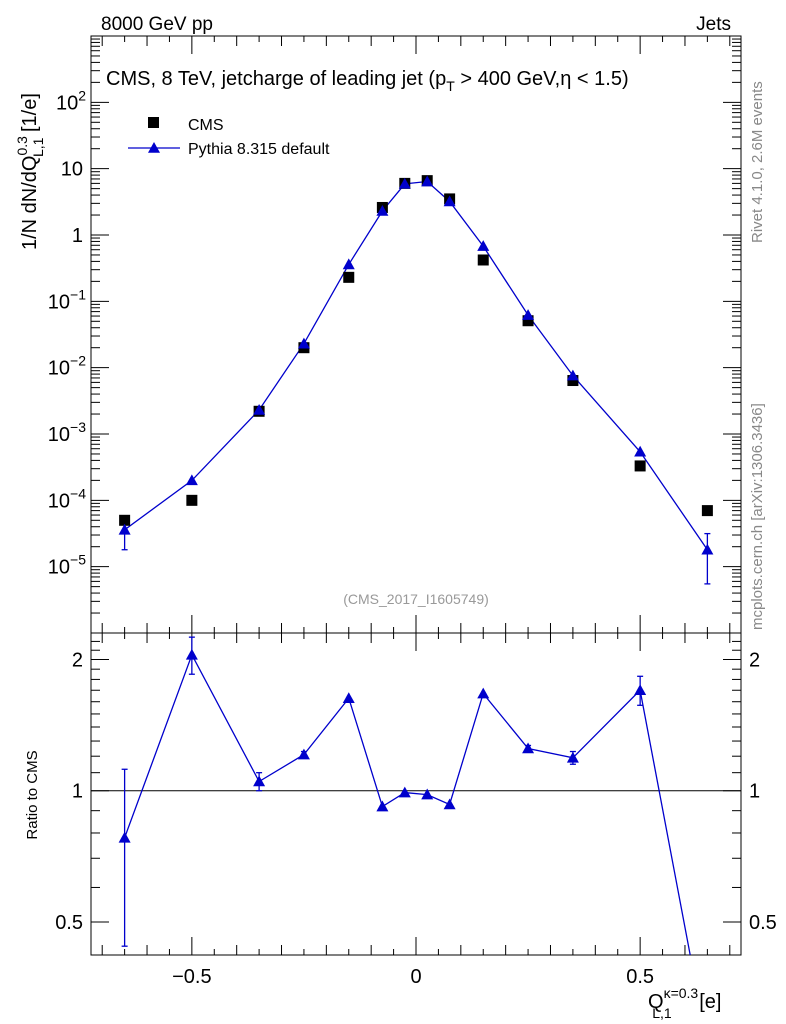 Image resolution: width=786 pixels, height=1024 pixels. Describe the element at coordinates (69, 923) in the screenshot. I see `ratio-y-tick-label: 0.5` at that location.